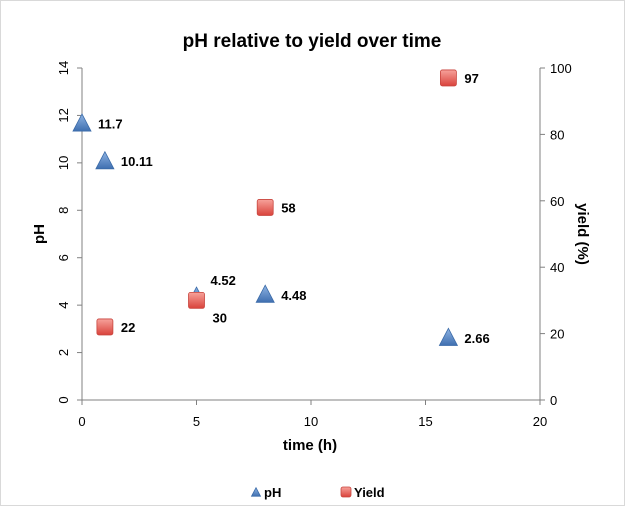  I want to click on y-tick-label: 8, so click(63, 210).